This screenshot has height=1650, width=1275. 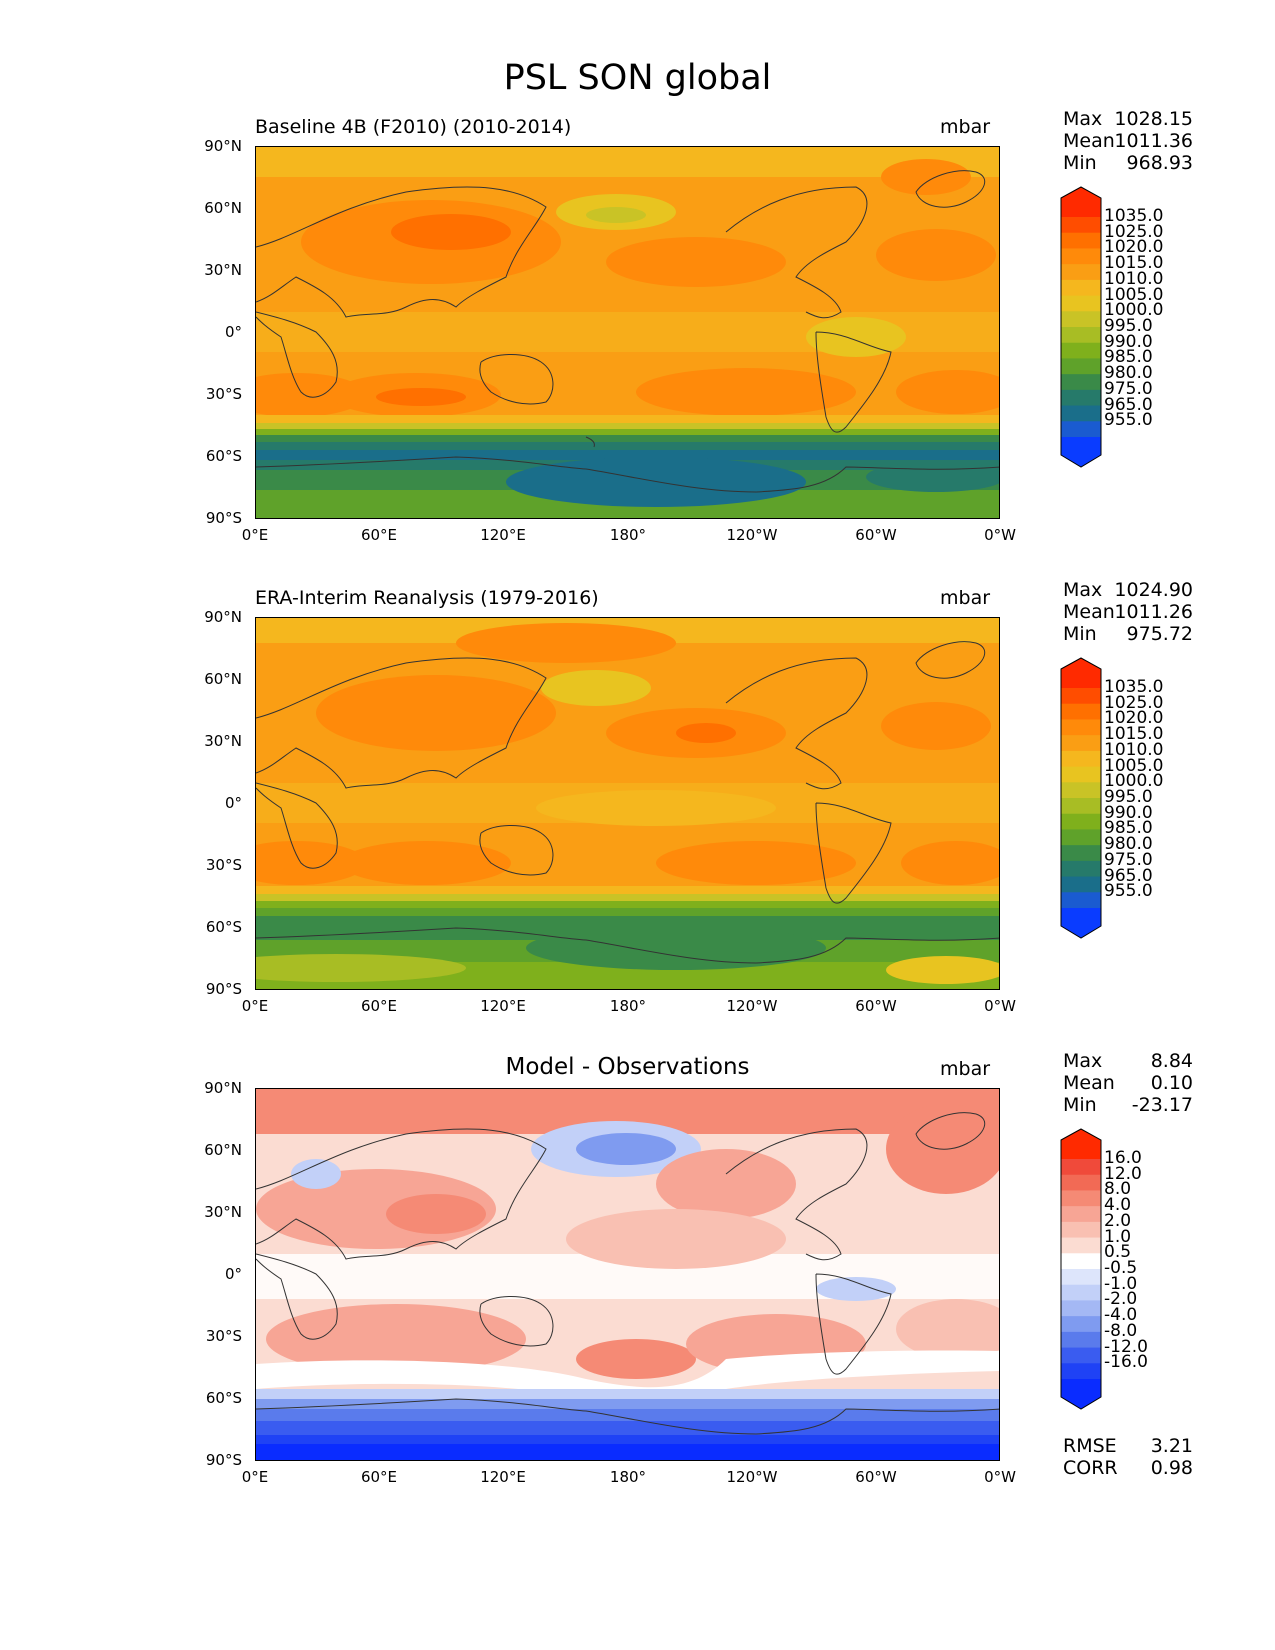 I want to click on stat-value: 968.93, so click(x=1159, y=163).